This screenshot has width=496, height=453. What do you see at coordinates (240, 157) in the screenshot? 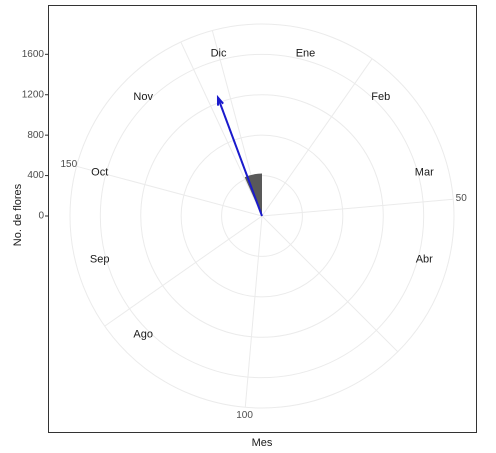
I see `mean-arrow` at bounding box center [240, 157].